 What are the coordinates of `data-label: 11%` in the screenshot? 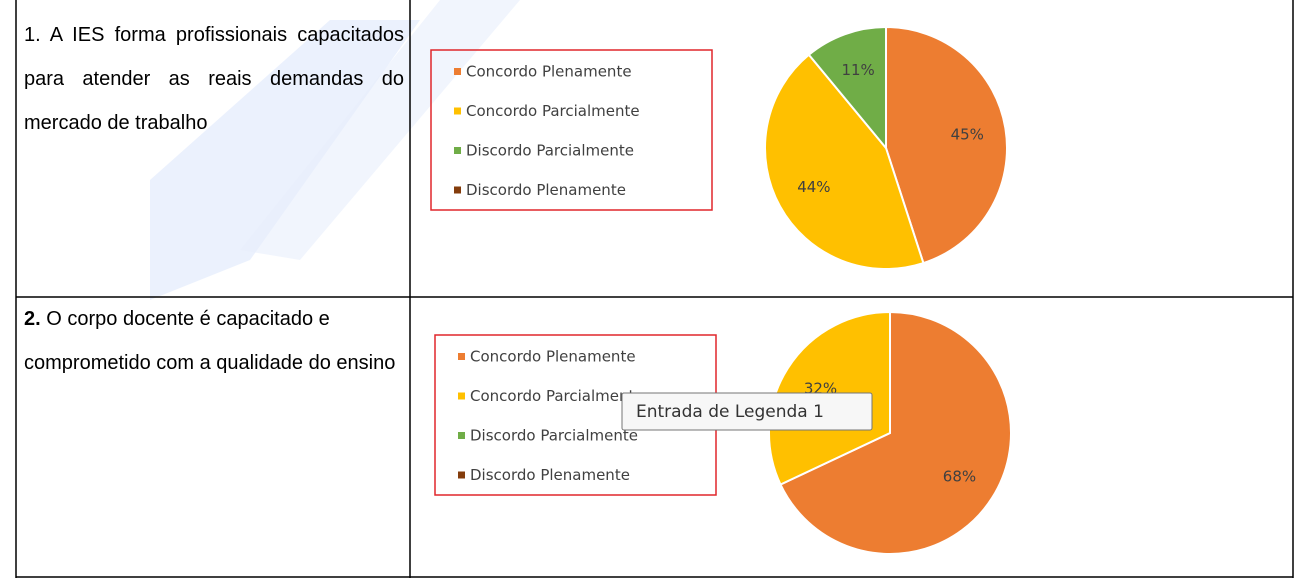 It's located at (857, 70).